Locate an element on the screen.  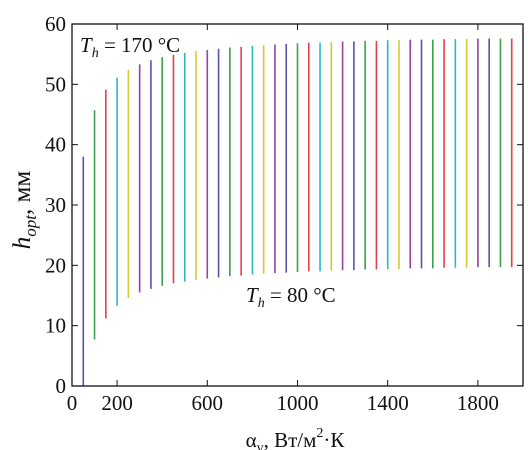
y-tick-label: 10 is located at coordinates (55, 326).